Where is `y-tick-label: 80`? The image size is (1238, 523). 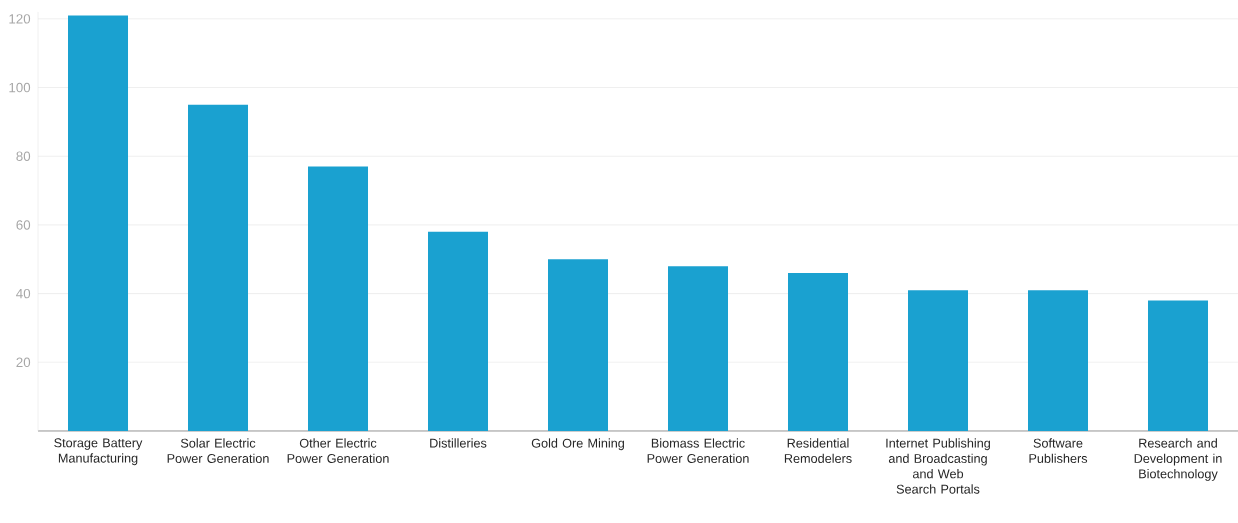 y-tick-label: 80 is located at coordinates (23, 156).